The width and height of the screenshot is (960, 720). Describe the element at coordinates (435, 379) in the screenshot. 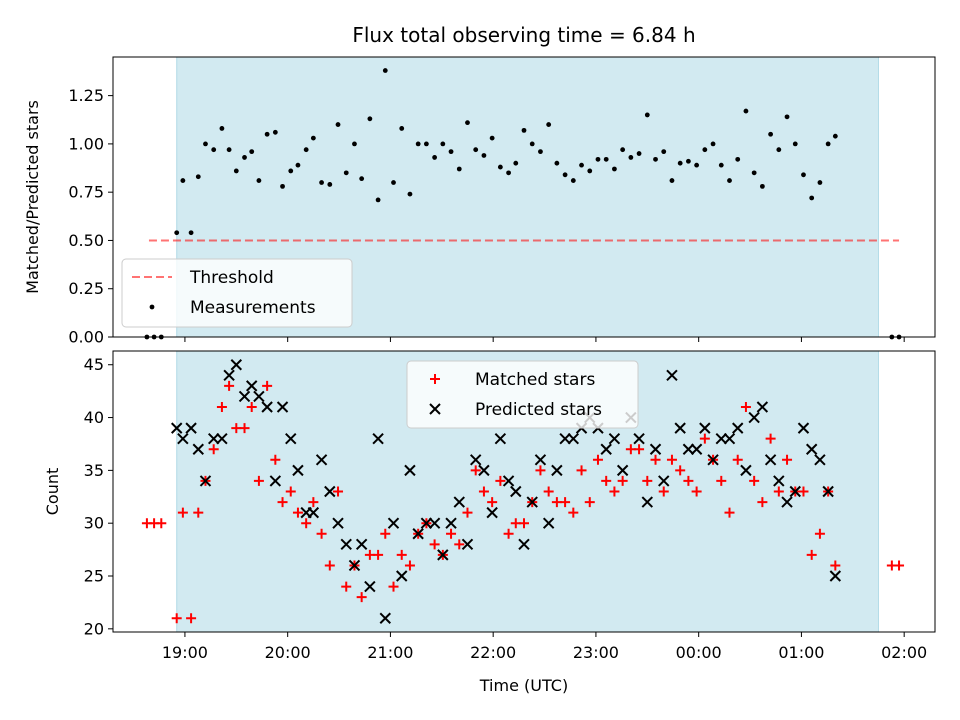

I see `legend-matched-swatch` at that location.